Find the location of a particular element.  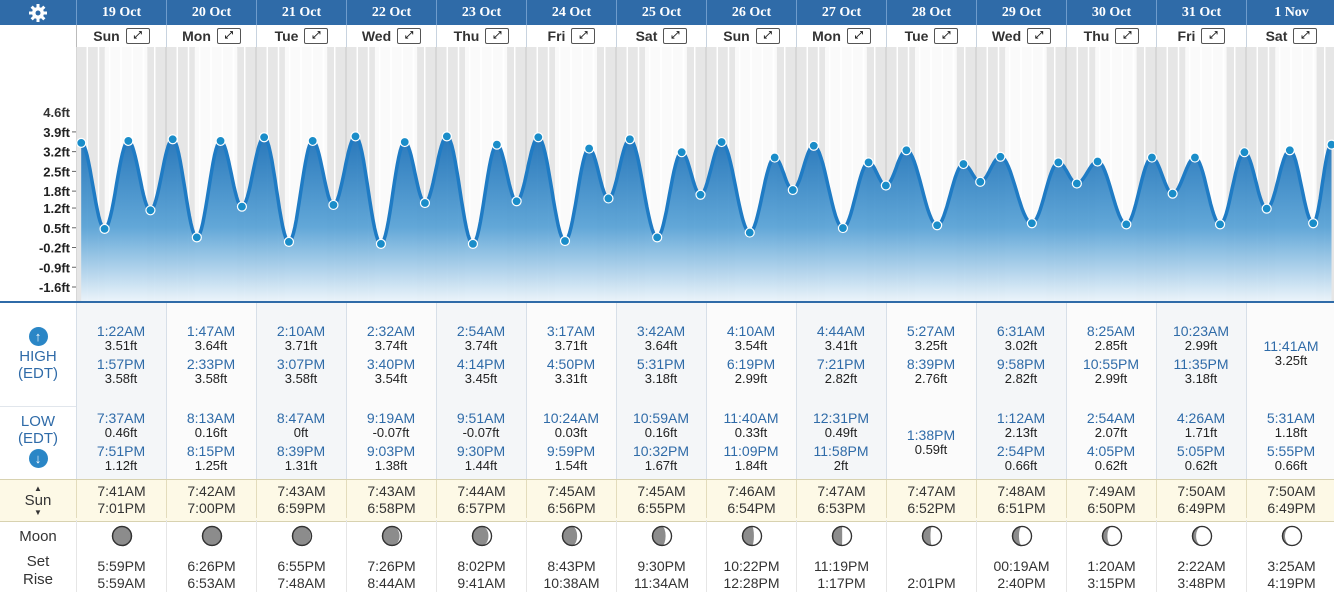

settings-button is located at coordinates (38, 12).